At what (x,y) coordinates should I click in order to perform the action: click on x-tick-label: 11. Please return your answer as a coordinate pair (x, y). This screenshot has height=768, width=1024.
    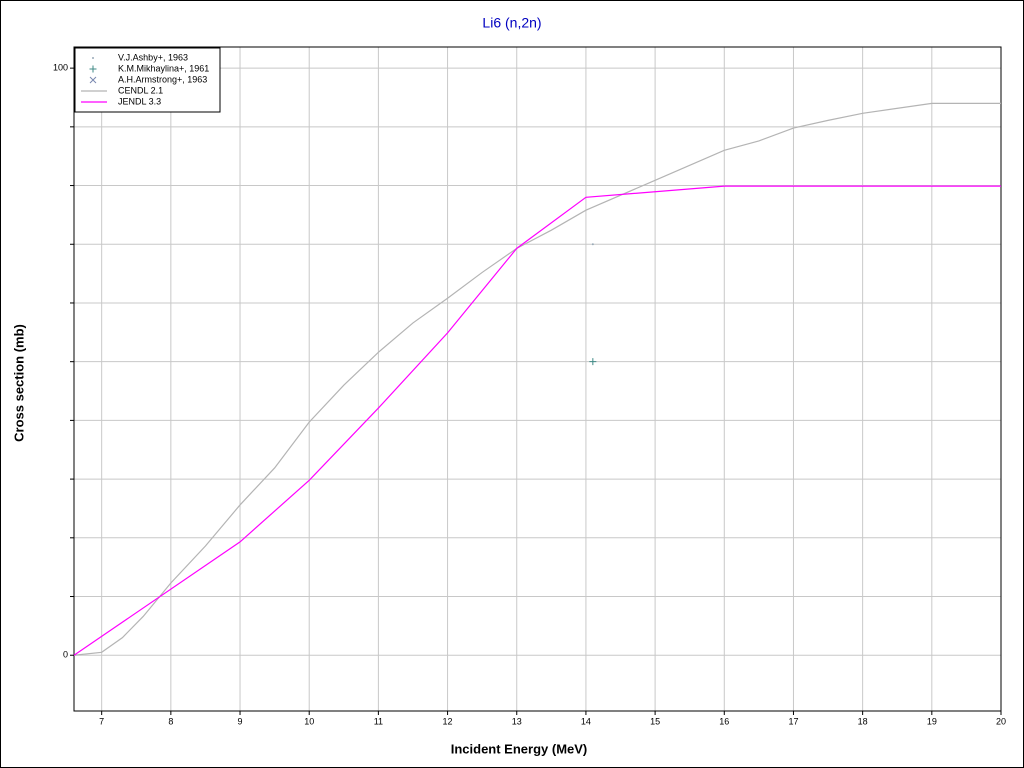
    Looking at the image, I should click on (378, 721).